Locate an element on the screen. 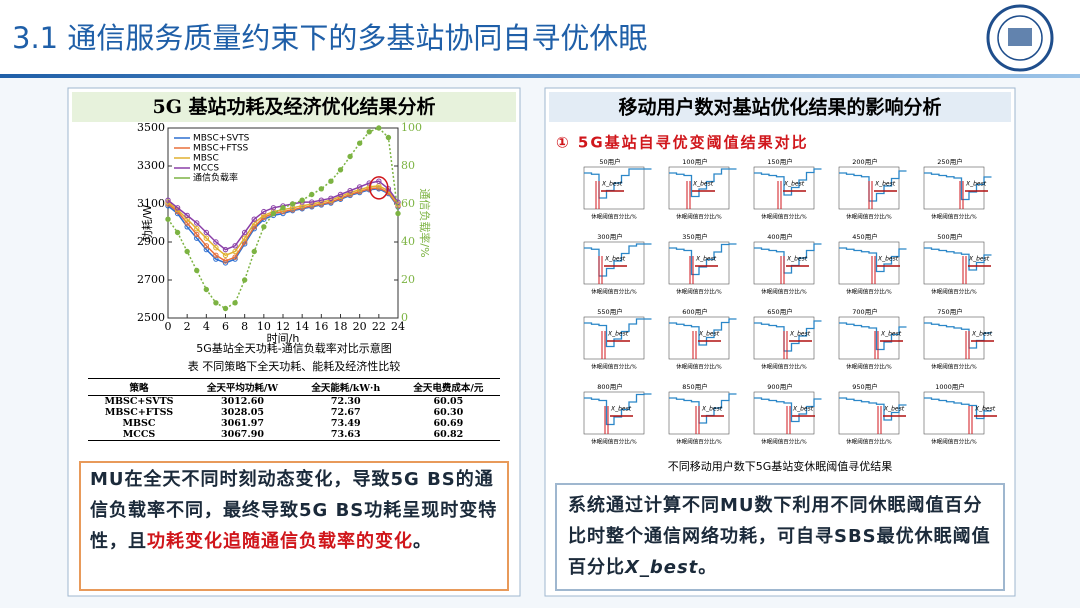 Image resolution: width=1080 pixels, height=608 pixels. x-axis-label: 时间/h is located at coordinates (283, 338).